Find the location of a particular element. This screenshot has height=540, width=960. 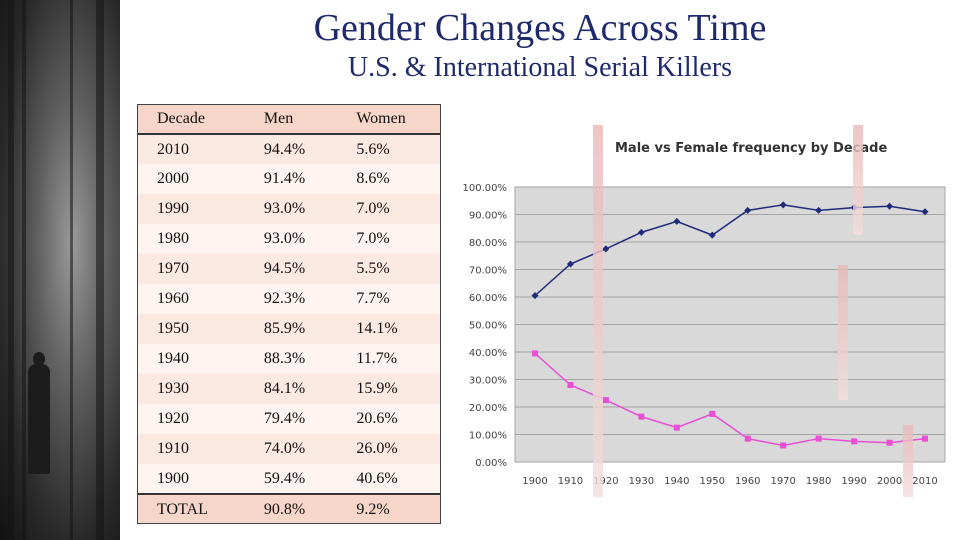

cell-decade: 1980 is located at coordinates (173, 238).